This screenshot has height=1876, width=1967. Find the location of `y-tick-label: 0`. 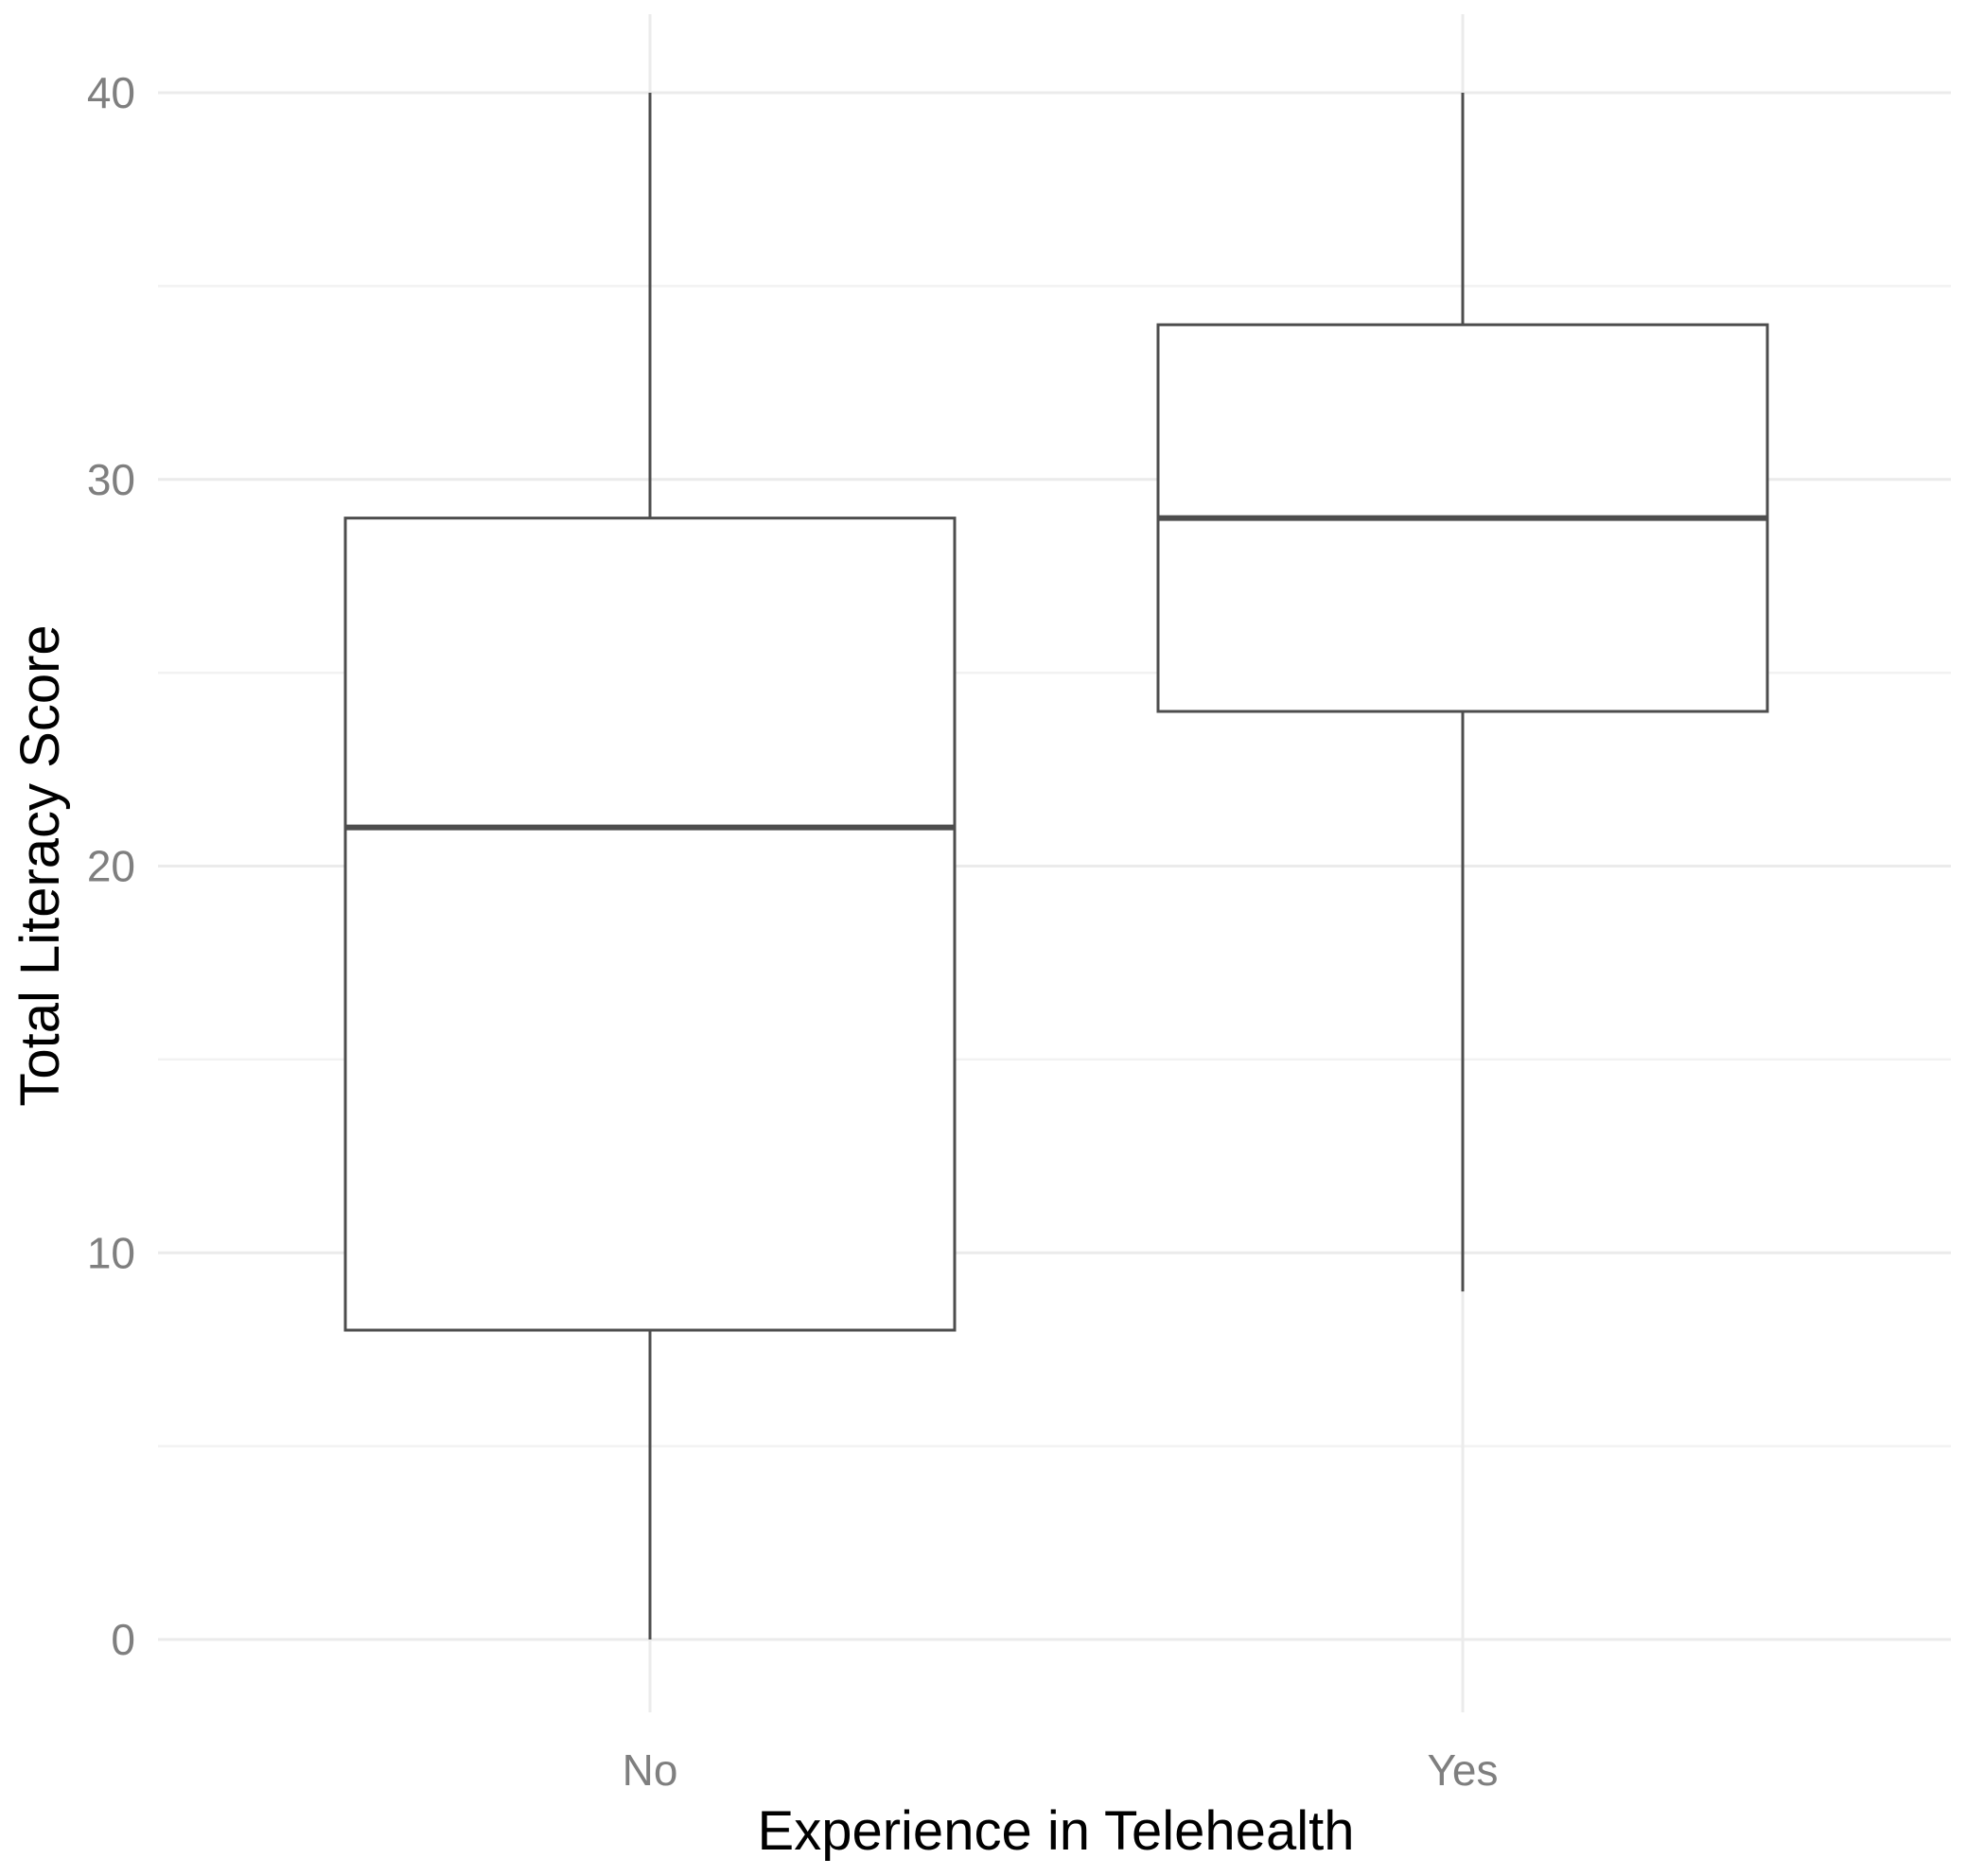

y-tick-label: 0 is located at coordinates (123, 1639).